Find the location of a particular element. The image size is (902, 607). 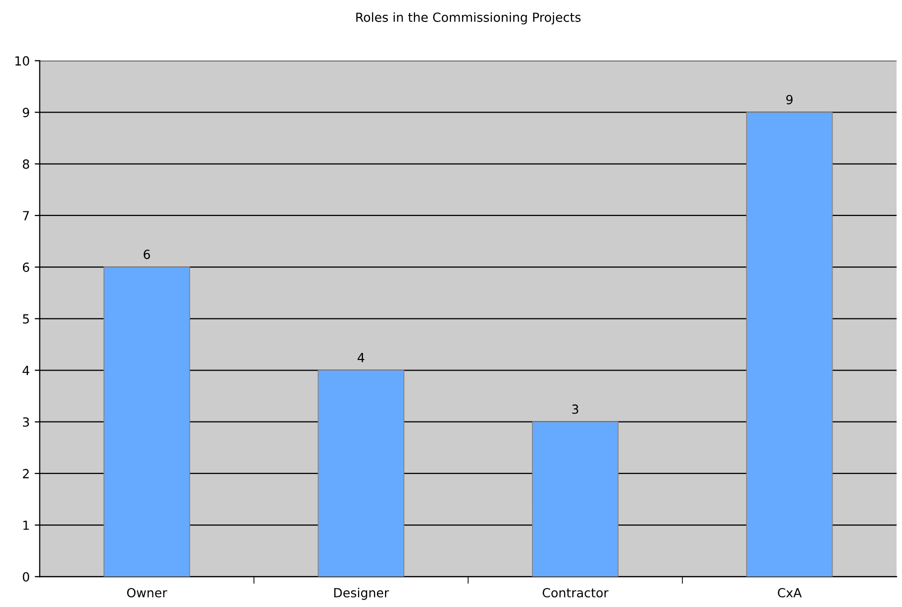

y-tick-label: 3 is located at coordinates (25, 422).